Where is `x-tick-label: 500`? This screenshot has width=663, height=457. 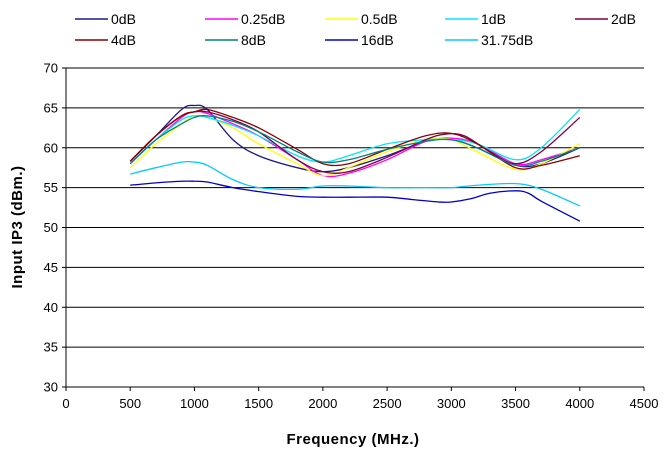 x-tick-label: 500 is located at coordinates (130, 403).